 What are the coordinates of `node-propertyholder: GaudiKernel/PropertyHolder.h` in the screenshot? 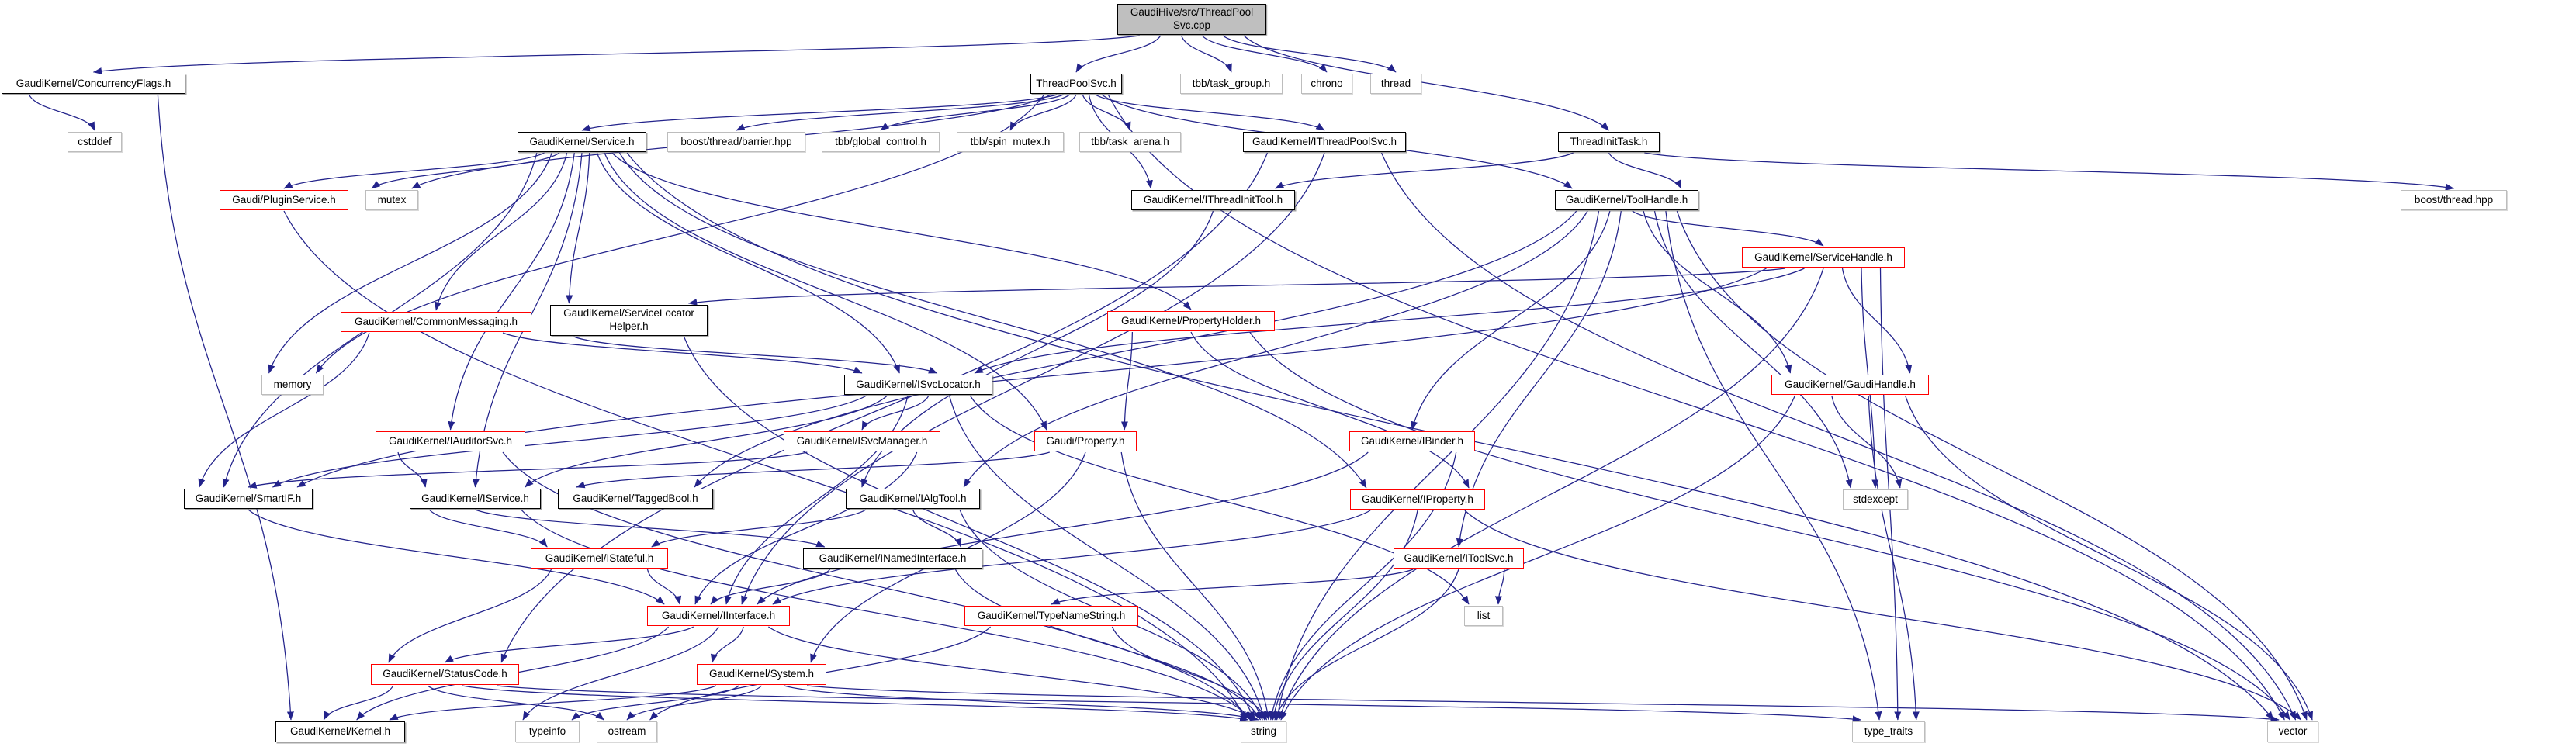 It's located at (1191, 321).